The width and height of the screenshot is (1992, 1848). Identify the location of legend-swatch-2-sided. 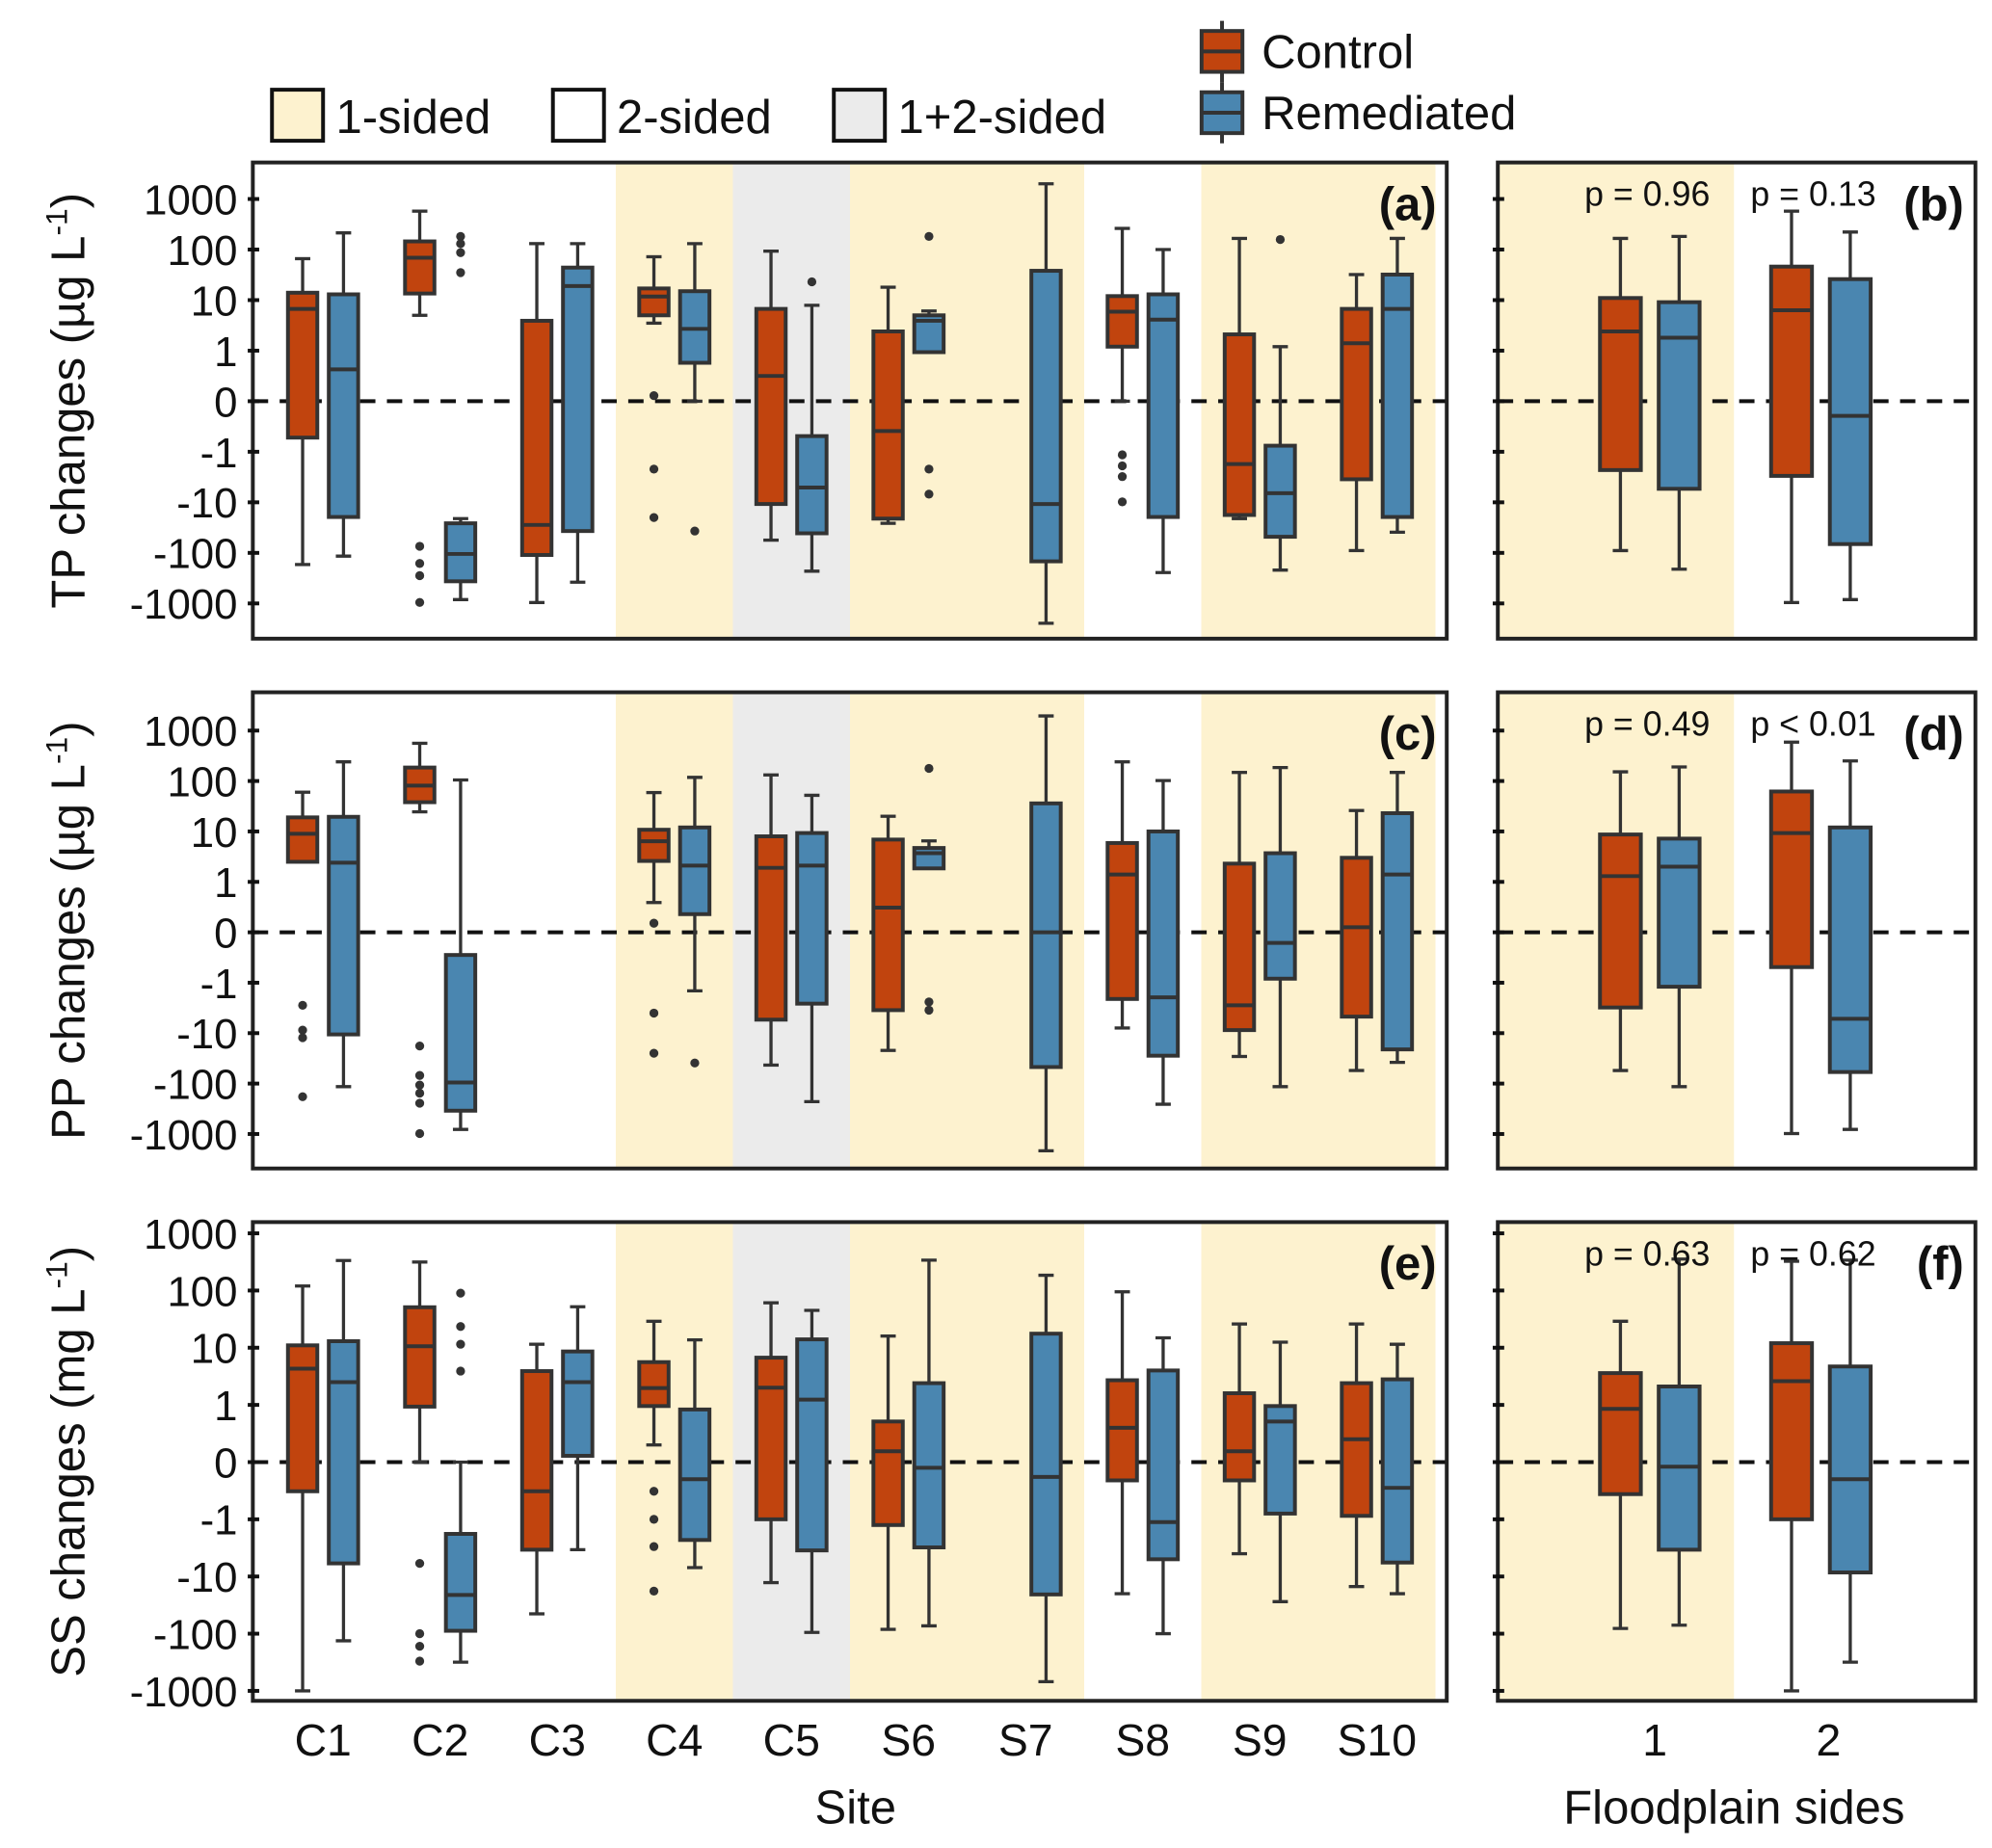
(578, 116).